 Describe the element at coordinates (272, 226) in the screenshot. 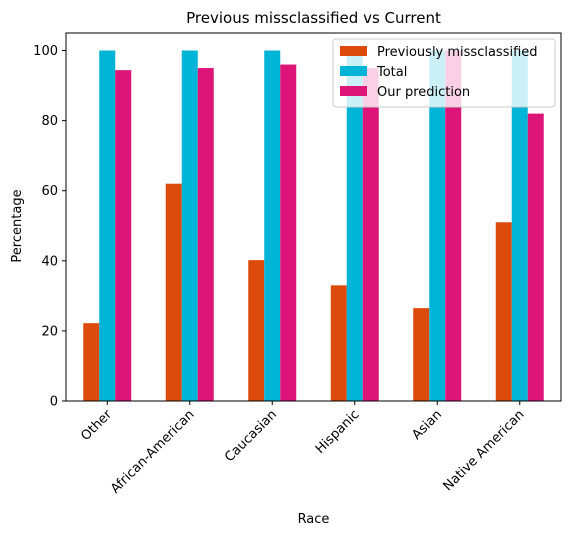

I see `bar-total-caucasian` at that location.